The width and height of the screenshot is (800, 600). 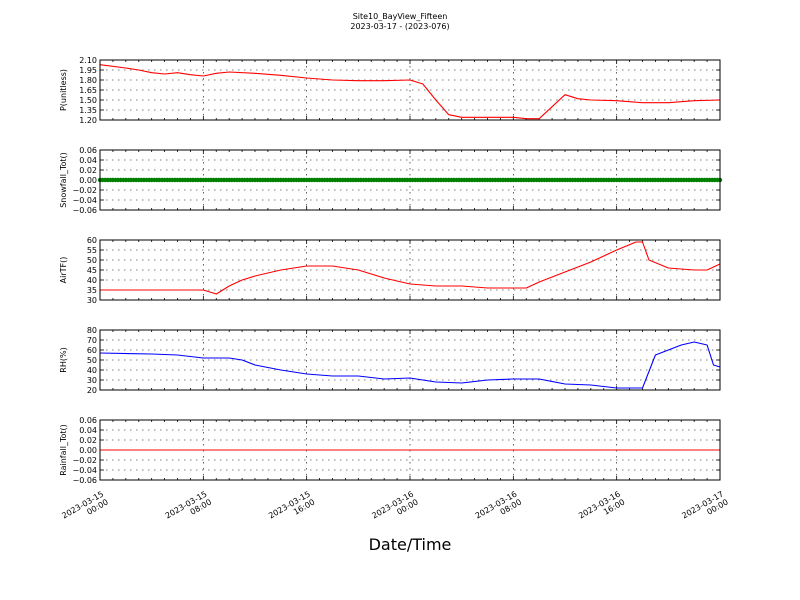 What do you see at coordinates (88, 100) in the screenshot?
I see `y-tick-label: 1.50` at bounding box center [88, 100].